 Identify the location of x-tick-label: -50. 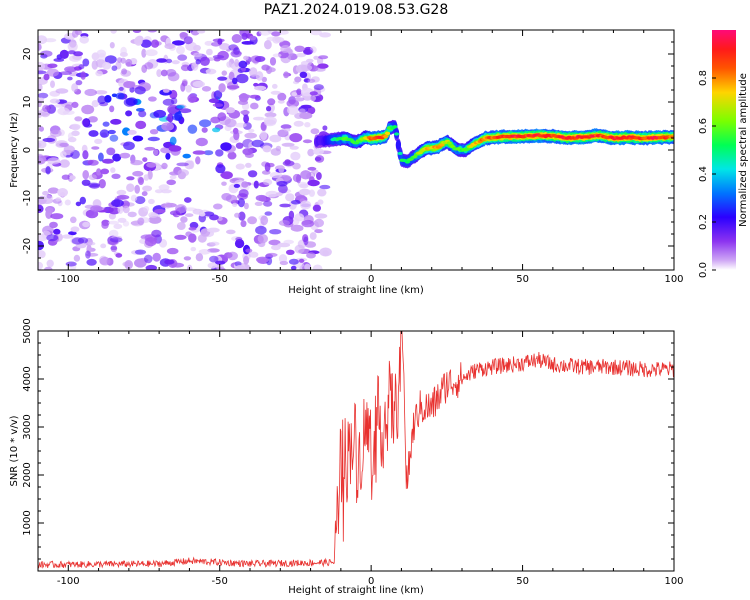
(220, 581).